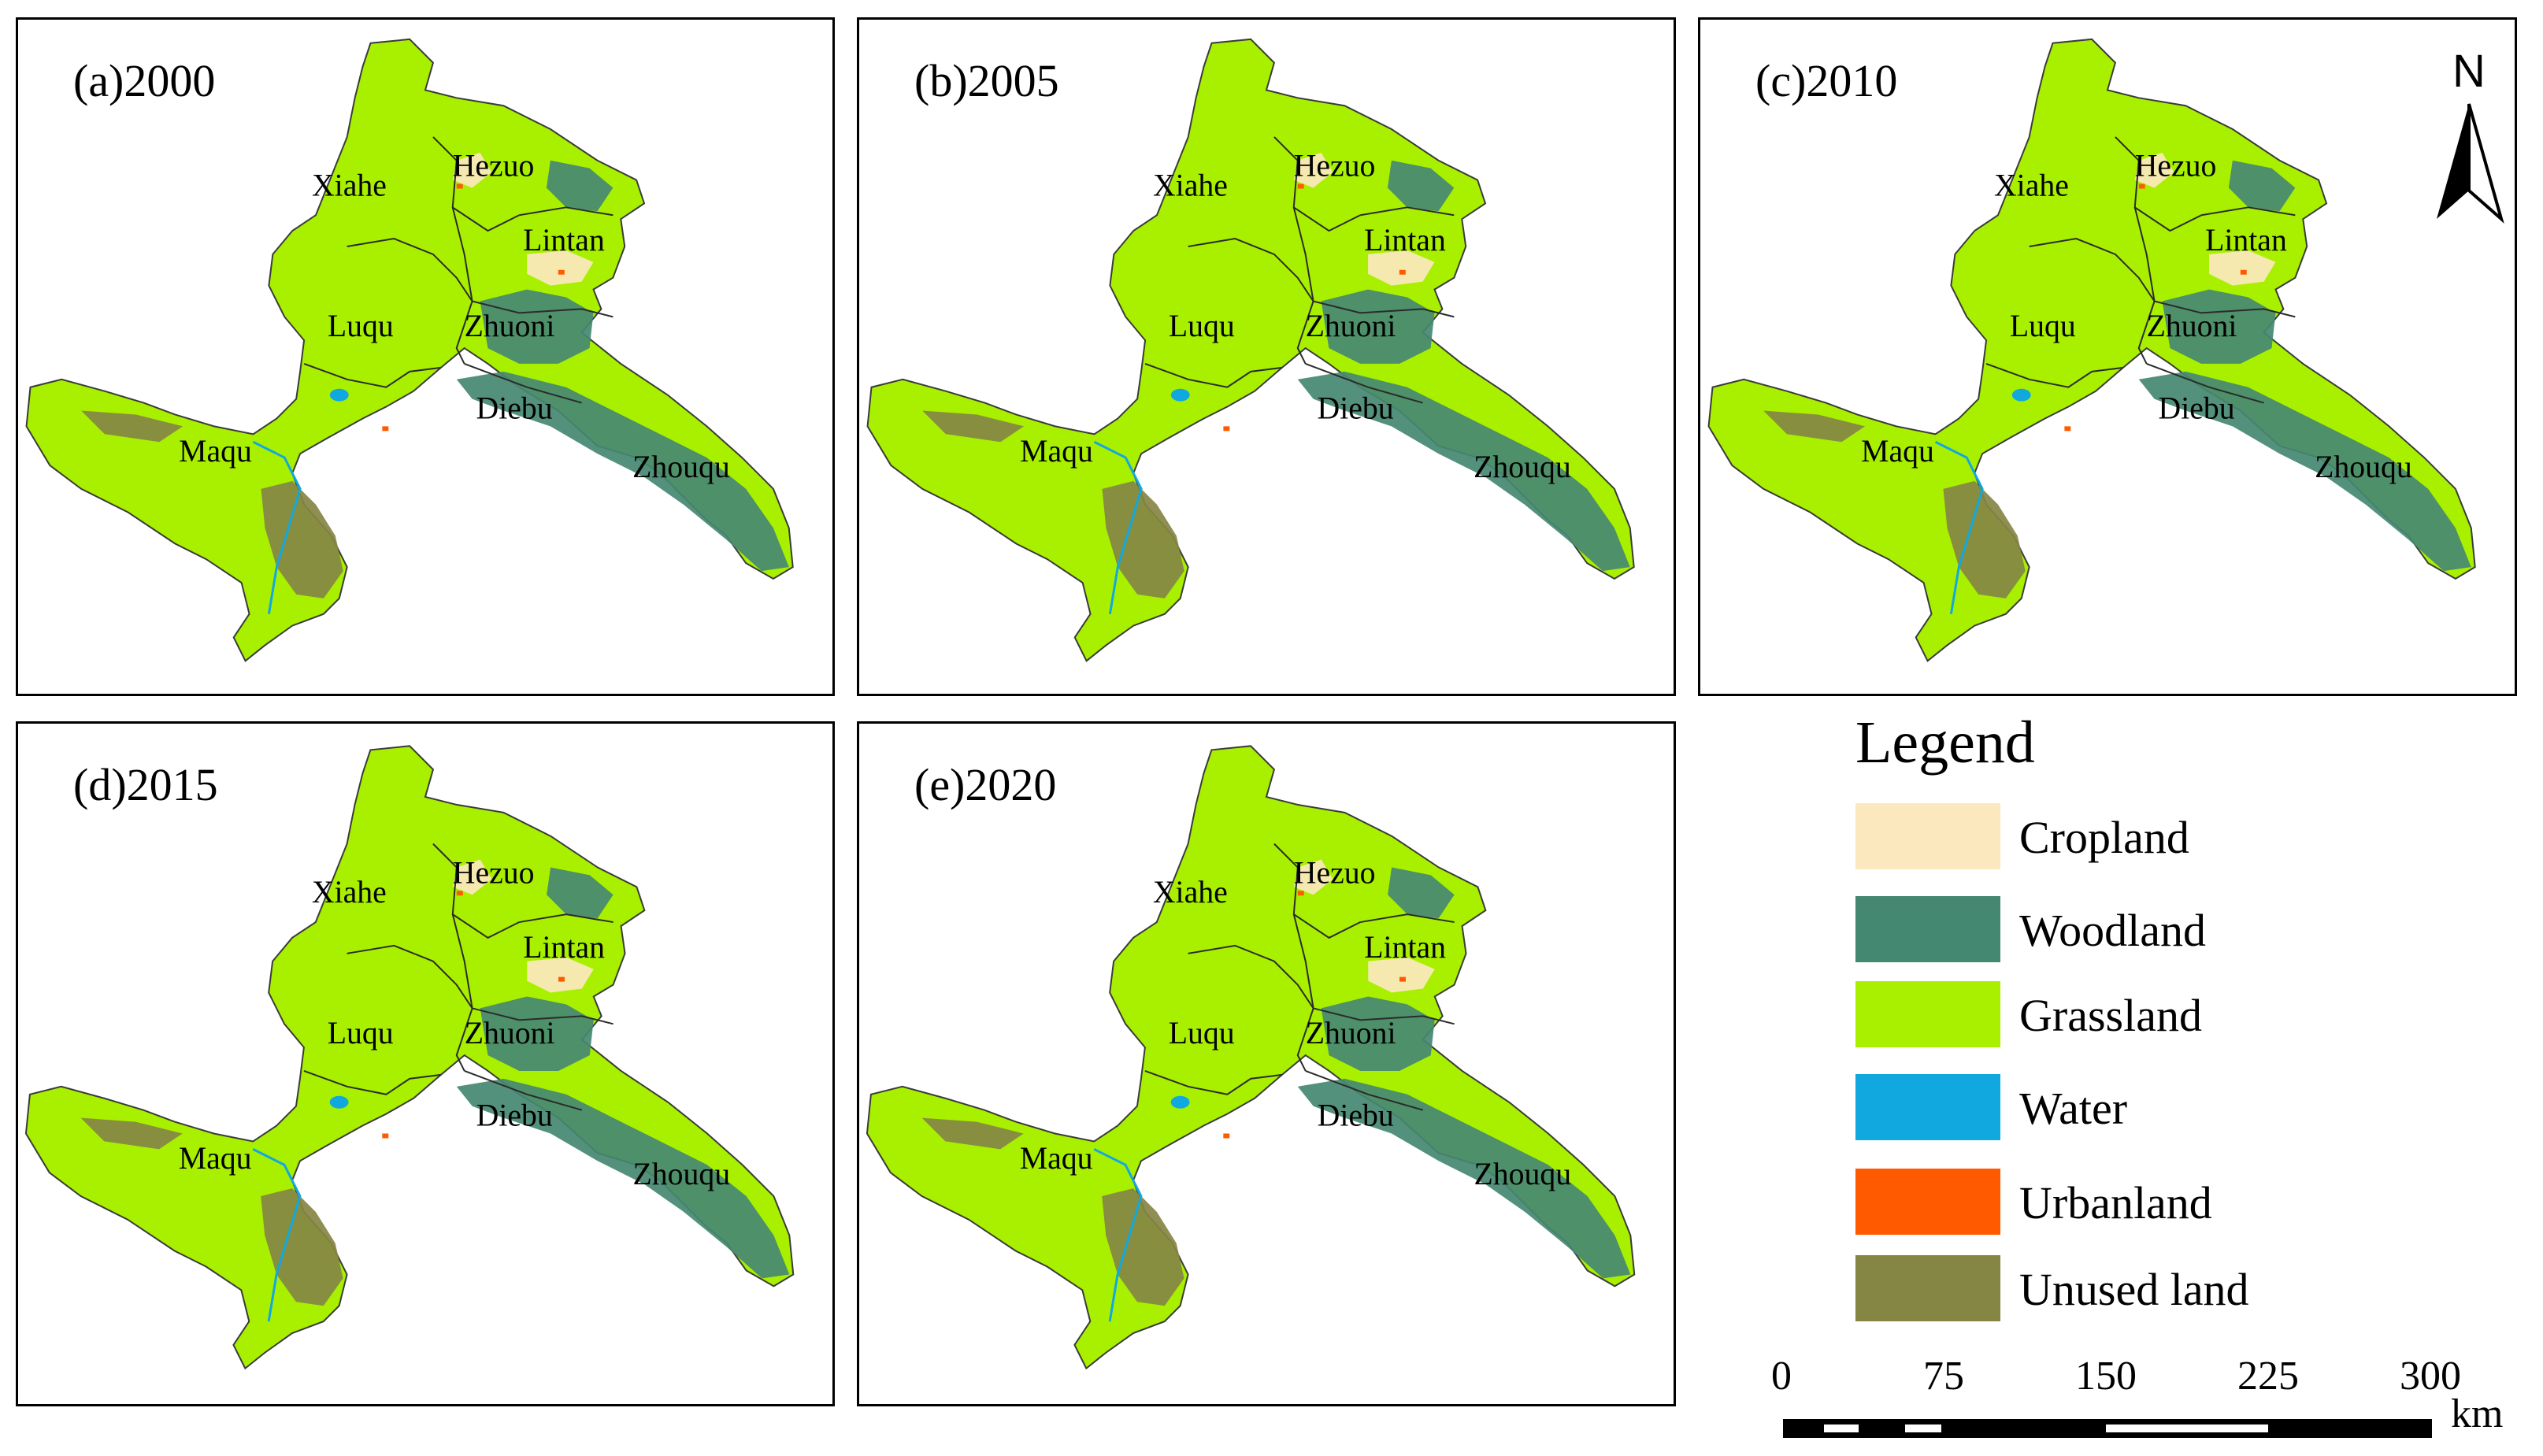 This screenshot has height=1456, width=2543. Describe the element at coordinates (1945, 742) in the screenshot. I see `legend-title: Legend` at that location.